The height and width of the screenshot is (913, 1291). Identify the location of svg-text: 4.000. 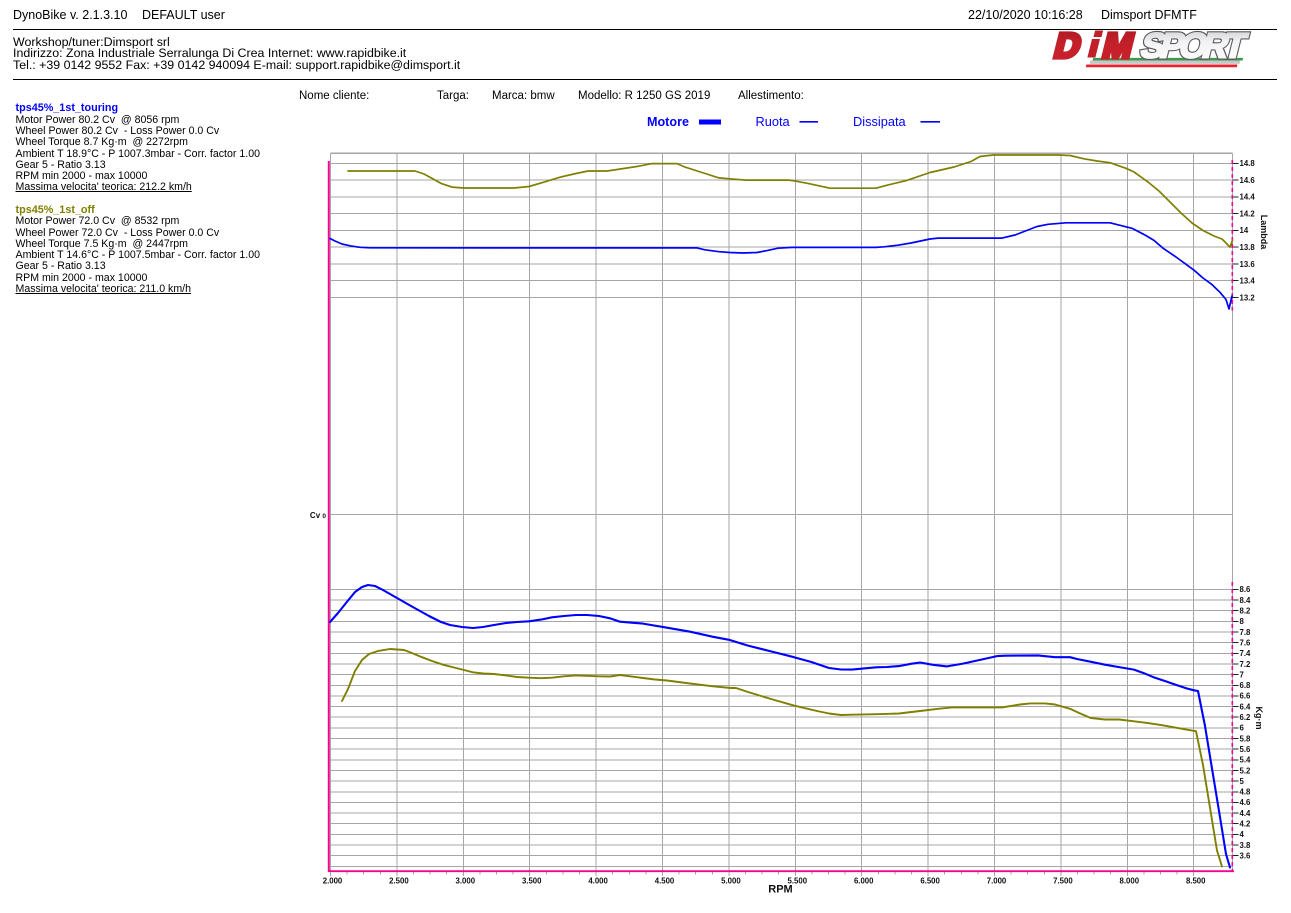
(598, 881).